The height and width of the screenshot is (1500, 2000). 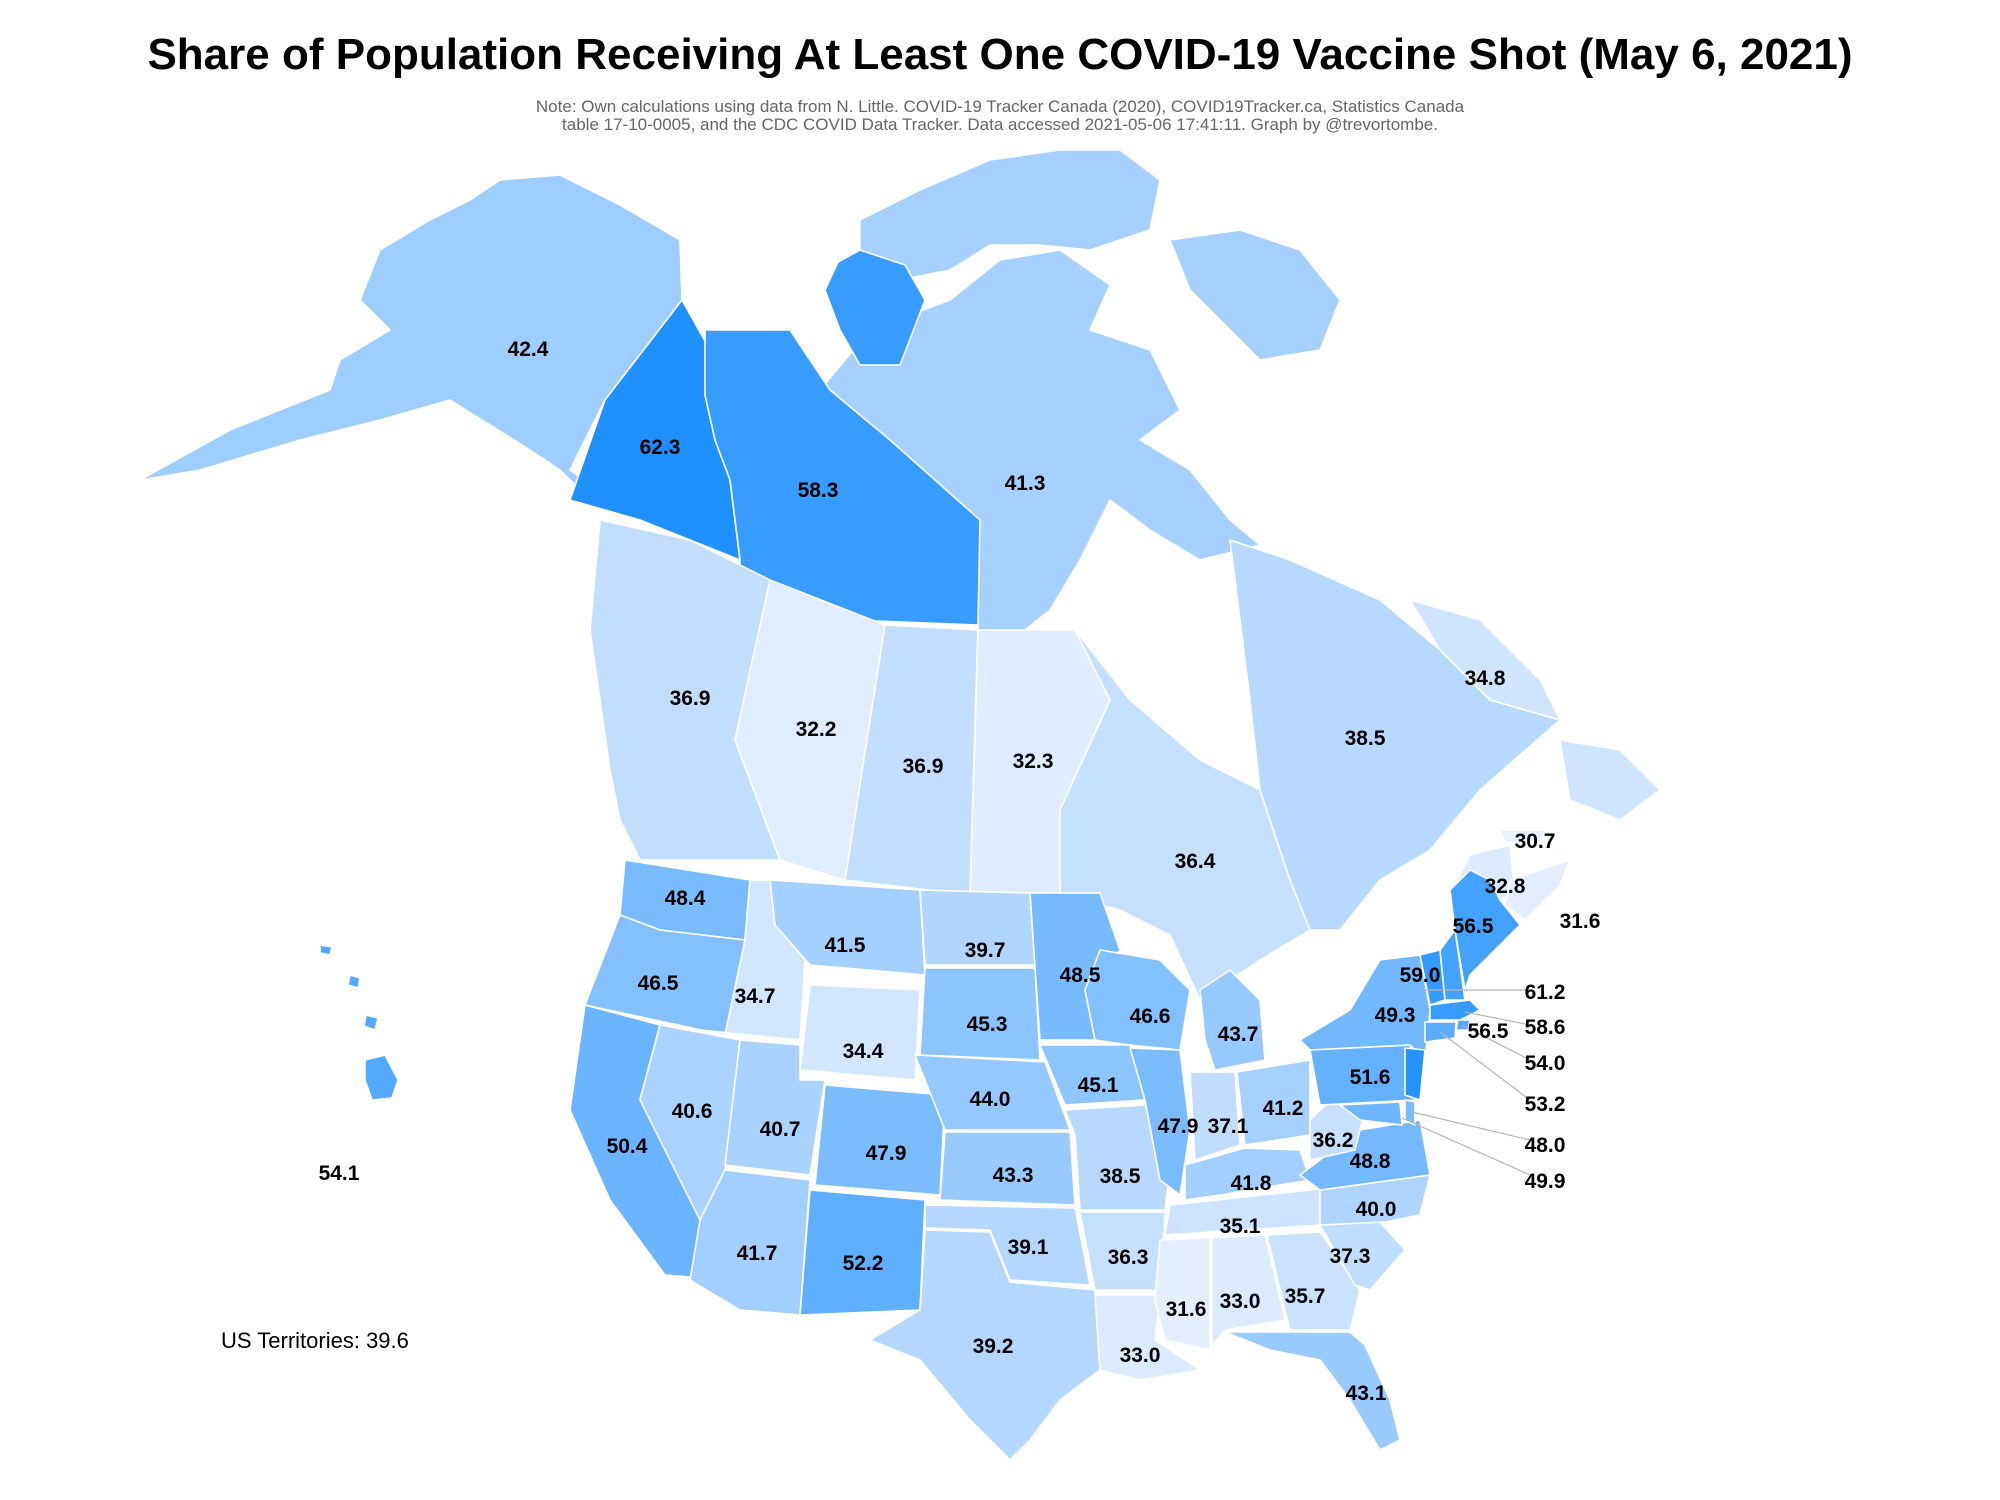 What do you see at coordinates (1228, 1126) in the screenshot?
I see `label-indiana: 37.1` at bounding box center [1228, 1126].